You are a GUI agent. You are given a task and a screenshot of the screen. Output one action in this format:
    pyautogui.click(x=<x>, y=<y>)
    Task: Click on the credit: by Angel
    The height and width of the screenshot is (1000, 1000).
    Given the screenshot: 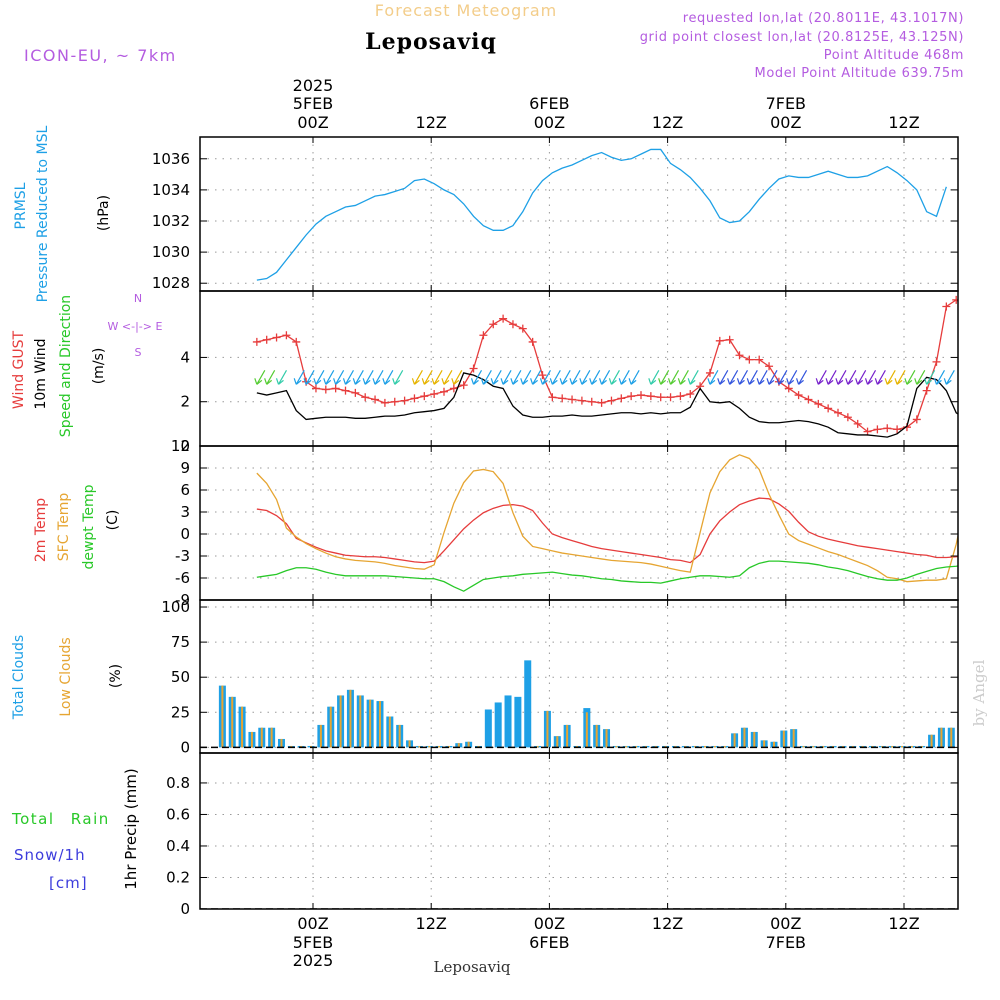 What is the action you would take?
    pyautogui.click(x=979, y=692)
    